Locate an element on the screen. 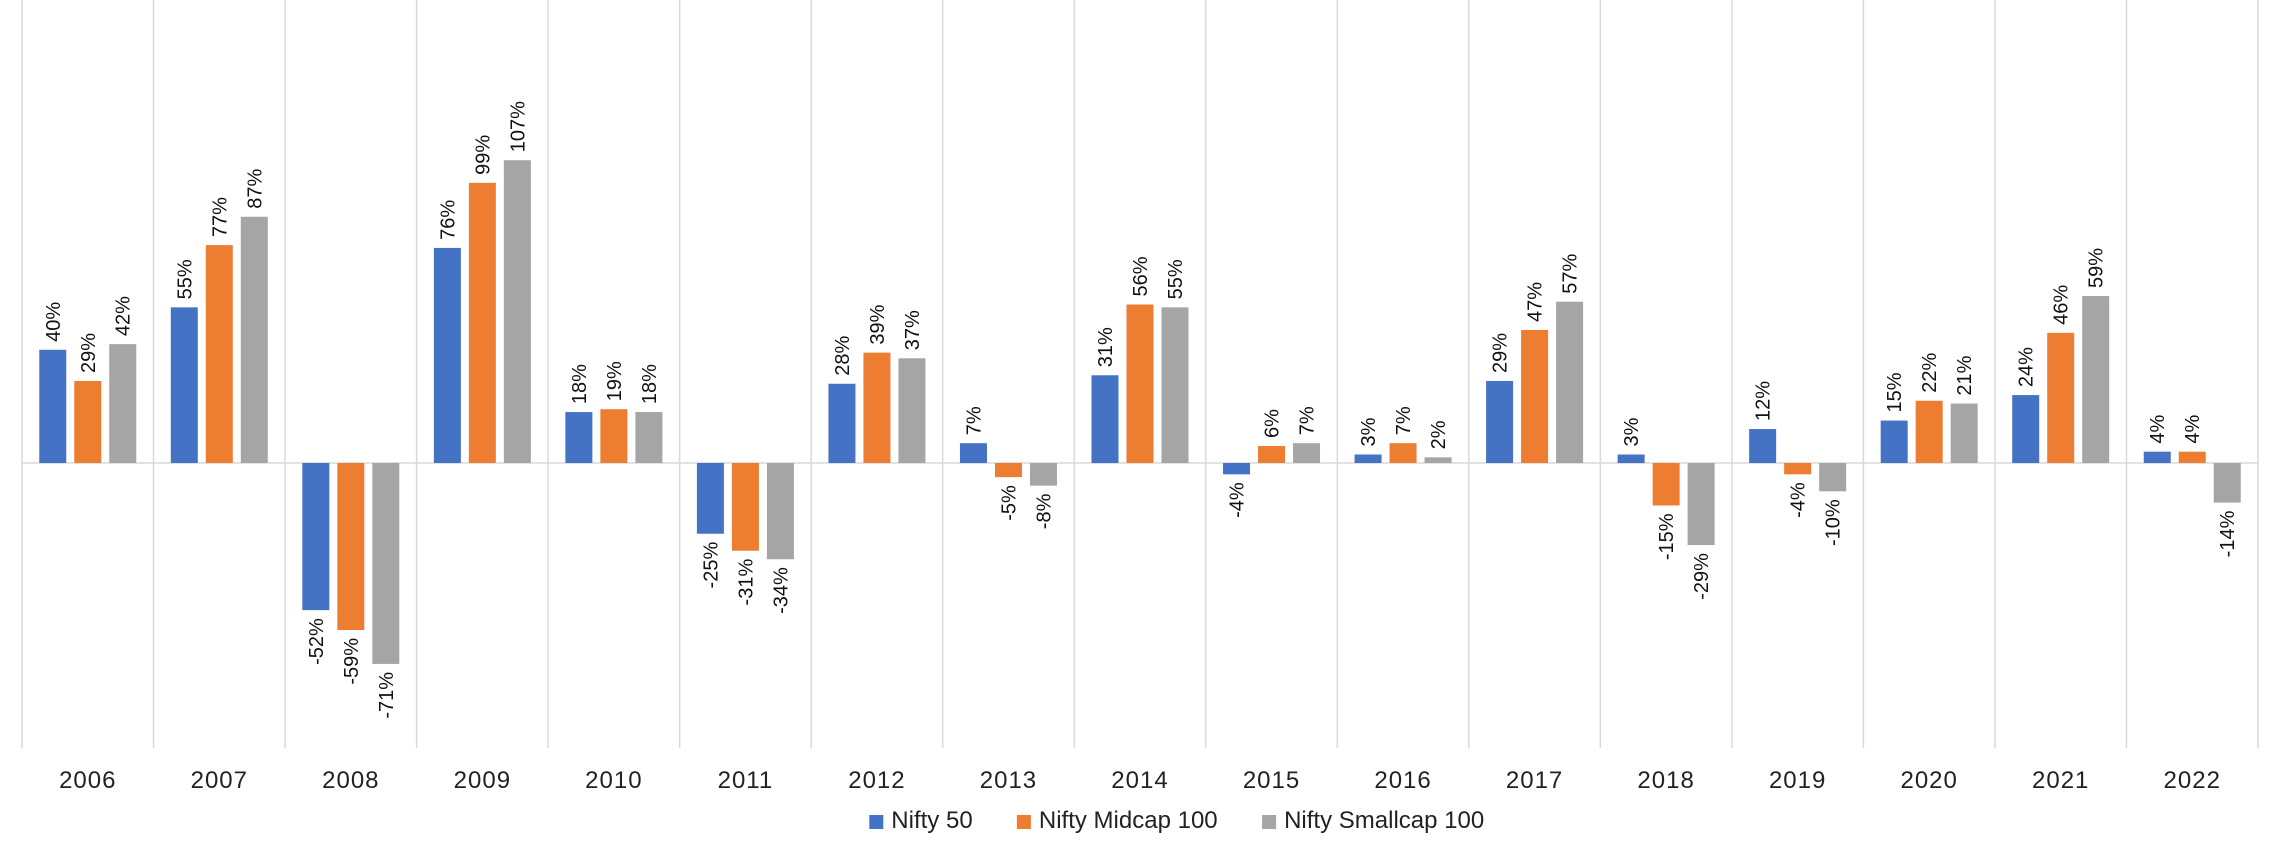  legend-label: Nifty 50 is located at coordinates (931, 820).